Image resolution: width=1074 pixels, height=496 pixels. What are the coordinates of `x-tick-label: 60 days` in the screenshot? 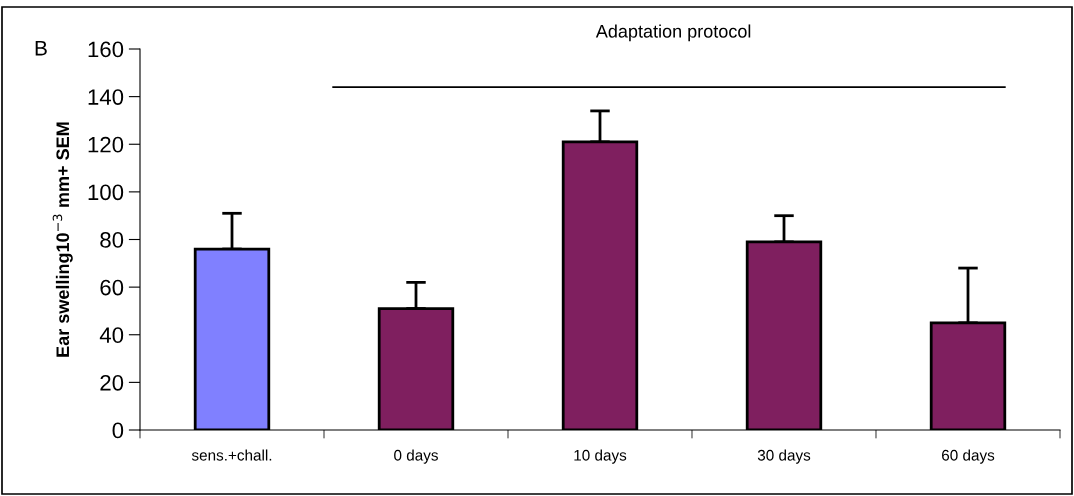 It's located at (968, 456).